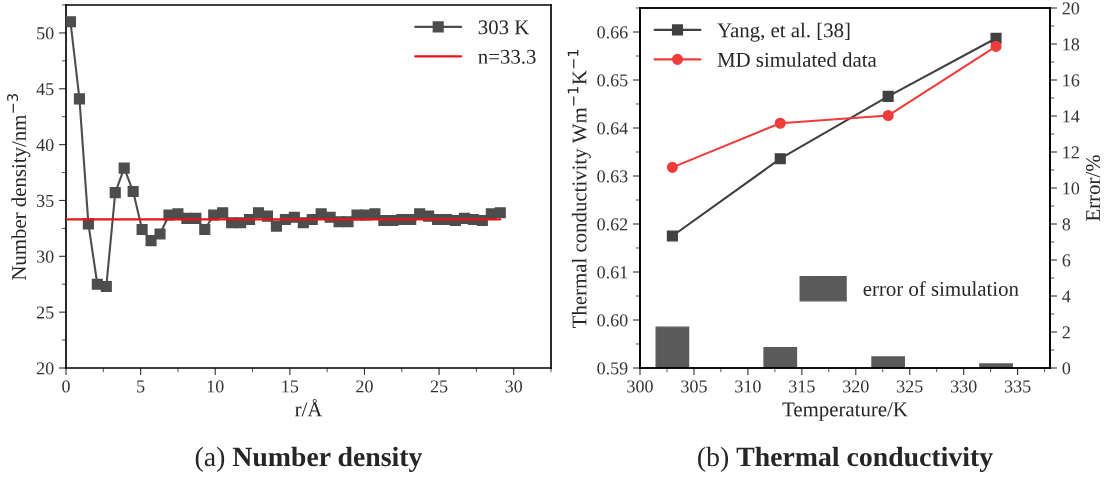 This screenshot has height=482, width=1115. I want to click on legend-label: error of simulation, so click(941, 288).